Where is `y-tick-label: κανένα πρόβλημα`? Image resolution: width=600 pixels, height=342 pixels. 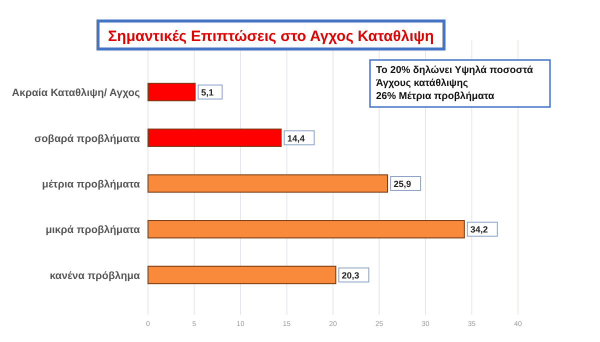 y-tick-label: κανένα πρόβλημα is located at coordinates (95, 276).